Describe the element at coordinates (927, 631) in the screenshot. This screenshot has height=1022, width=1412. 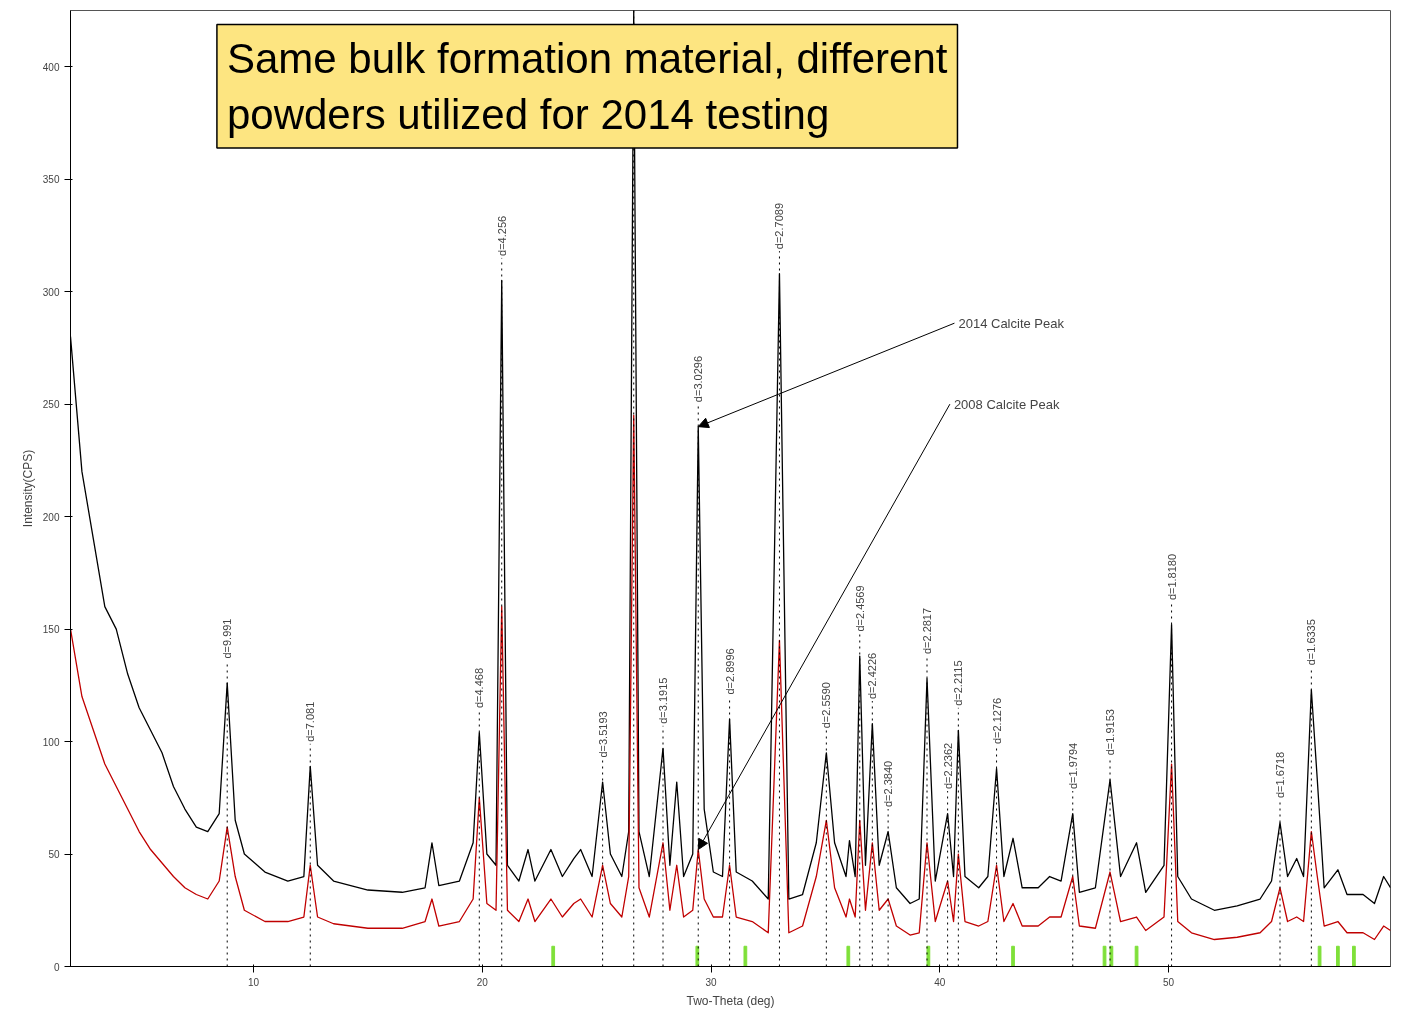
I see `annotation: d=2.2817` at that location.